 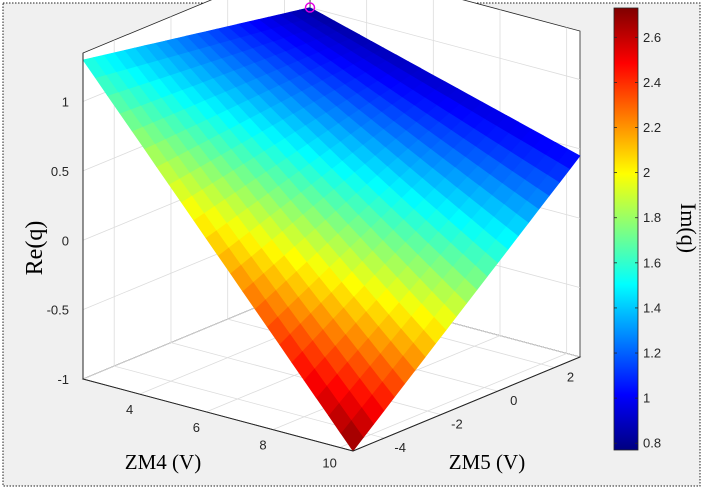 What do you see at coordinates (688, 228) in the screenshot?
I see `colorbar-label: Im(q)` at bounding box center [688, 228].